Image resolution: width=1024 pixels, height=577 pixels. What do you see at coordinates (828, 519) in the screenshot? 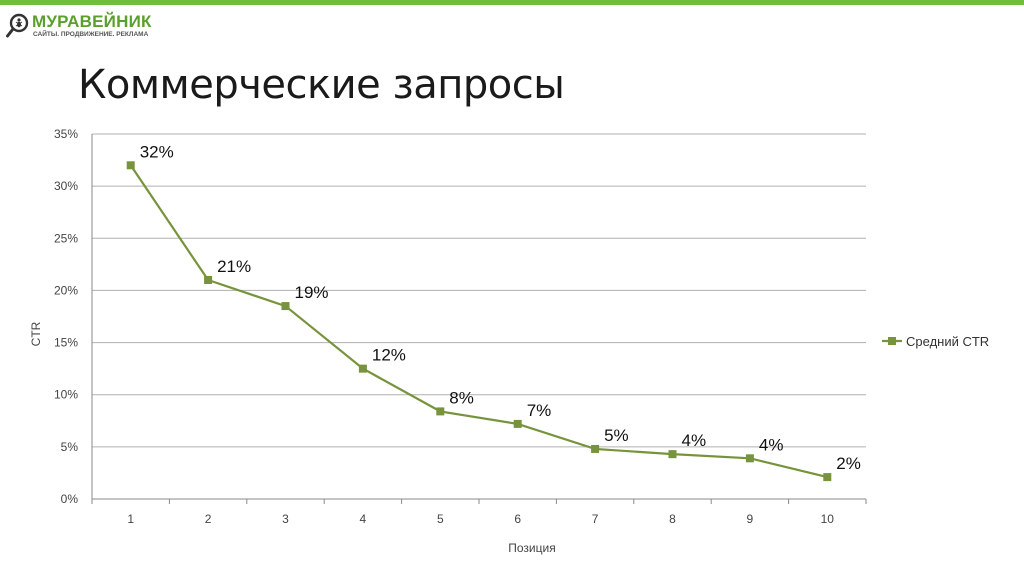
I see `x-tick-label: 10` at bounding box center [828, 519].